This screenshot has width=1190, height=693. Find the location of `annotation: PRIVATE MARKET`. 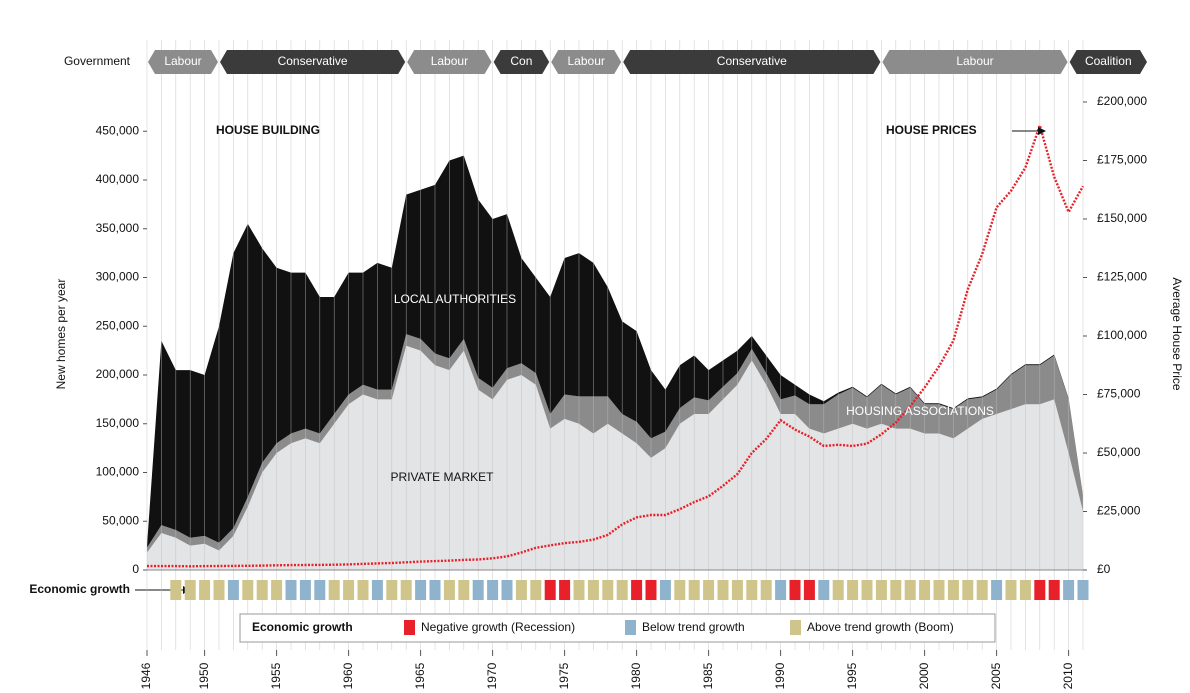

annotation: PRIVATE MARKET is located at coordinates (443, 477).